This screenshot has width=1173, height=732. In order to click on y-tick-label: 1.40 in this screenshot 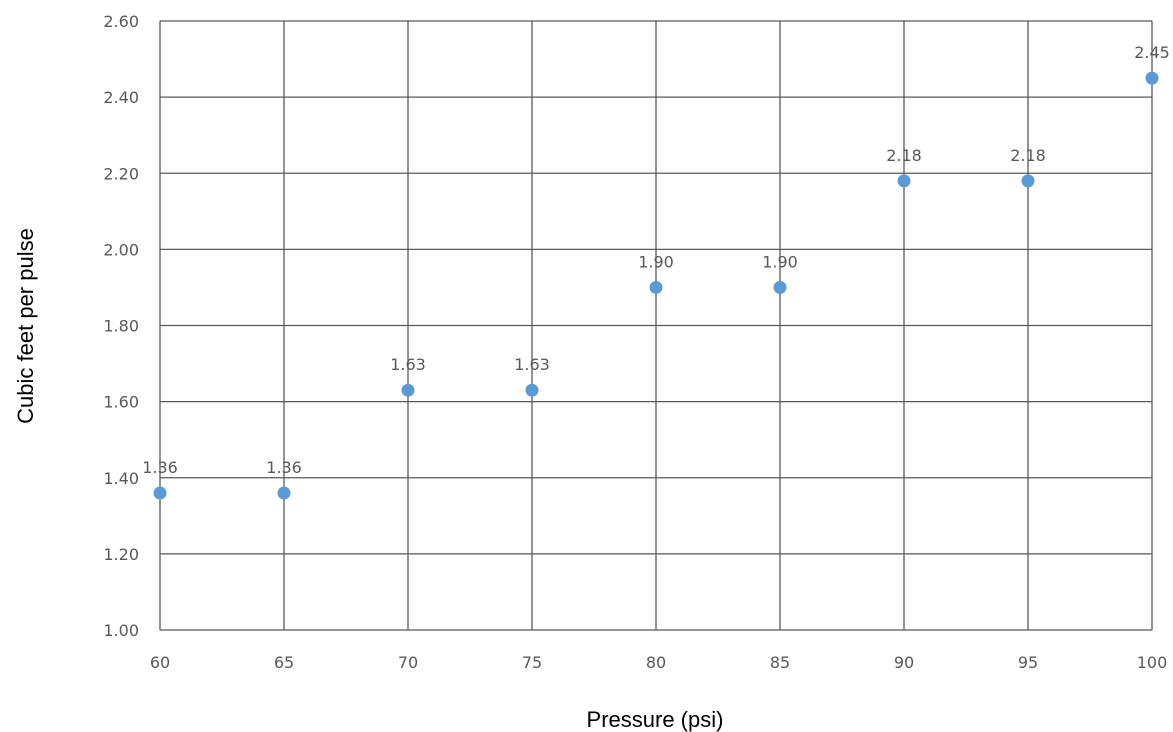, I will do `click(121, 478)`.